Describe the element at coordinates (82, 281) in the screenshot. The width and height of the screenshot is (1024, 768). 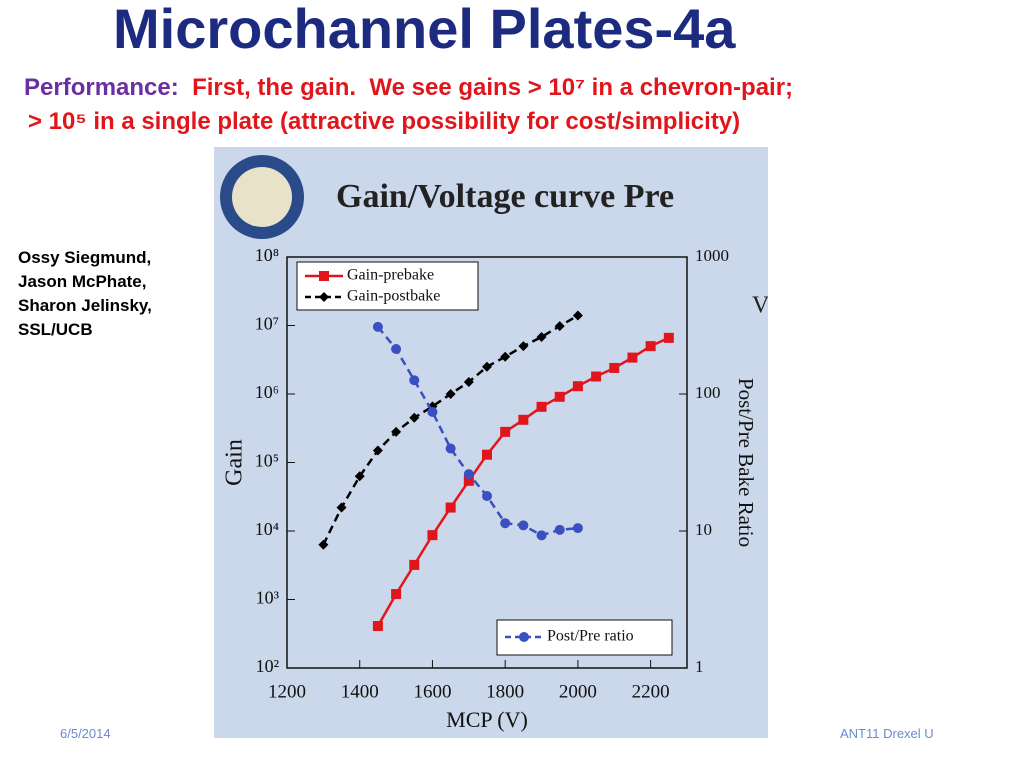
I see `author: Jason McPhate,` at that location.